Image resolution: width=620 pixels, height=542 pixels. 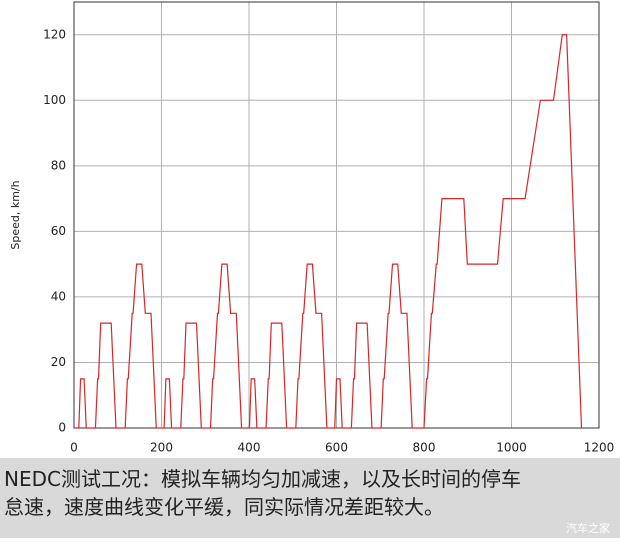 I want to click on y-tick-label: 100, so click(x=54, y=100).